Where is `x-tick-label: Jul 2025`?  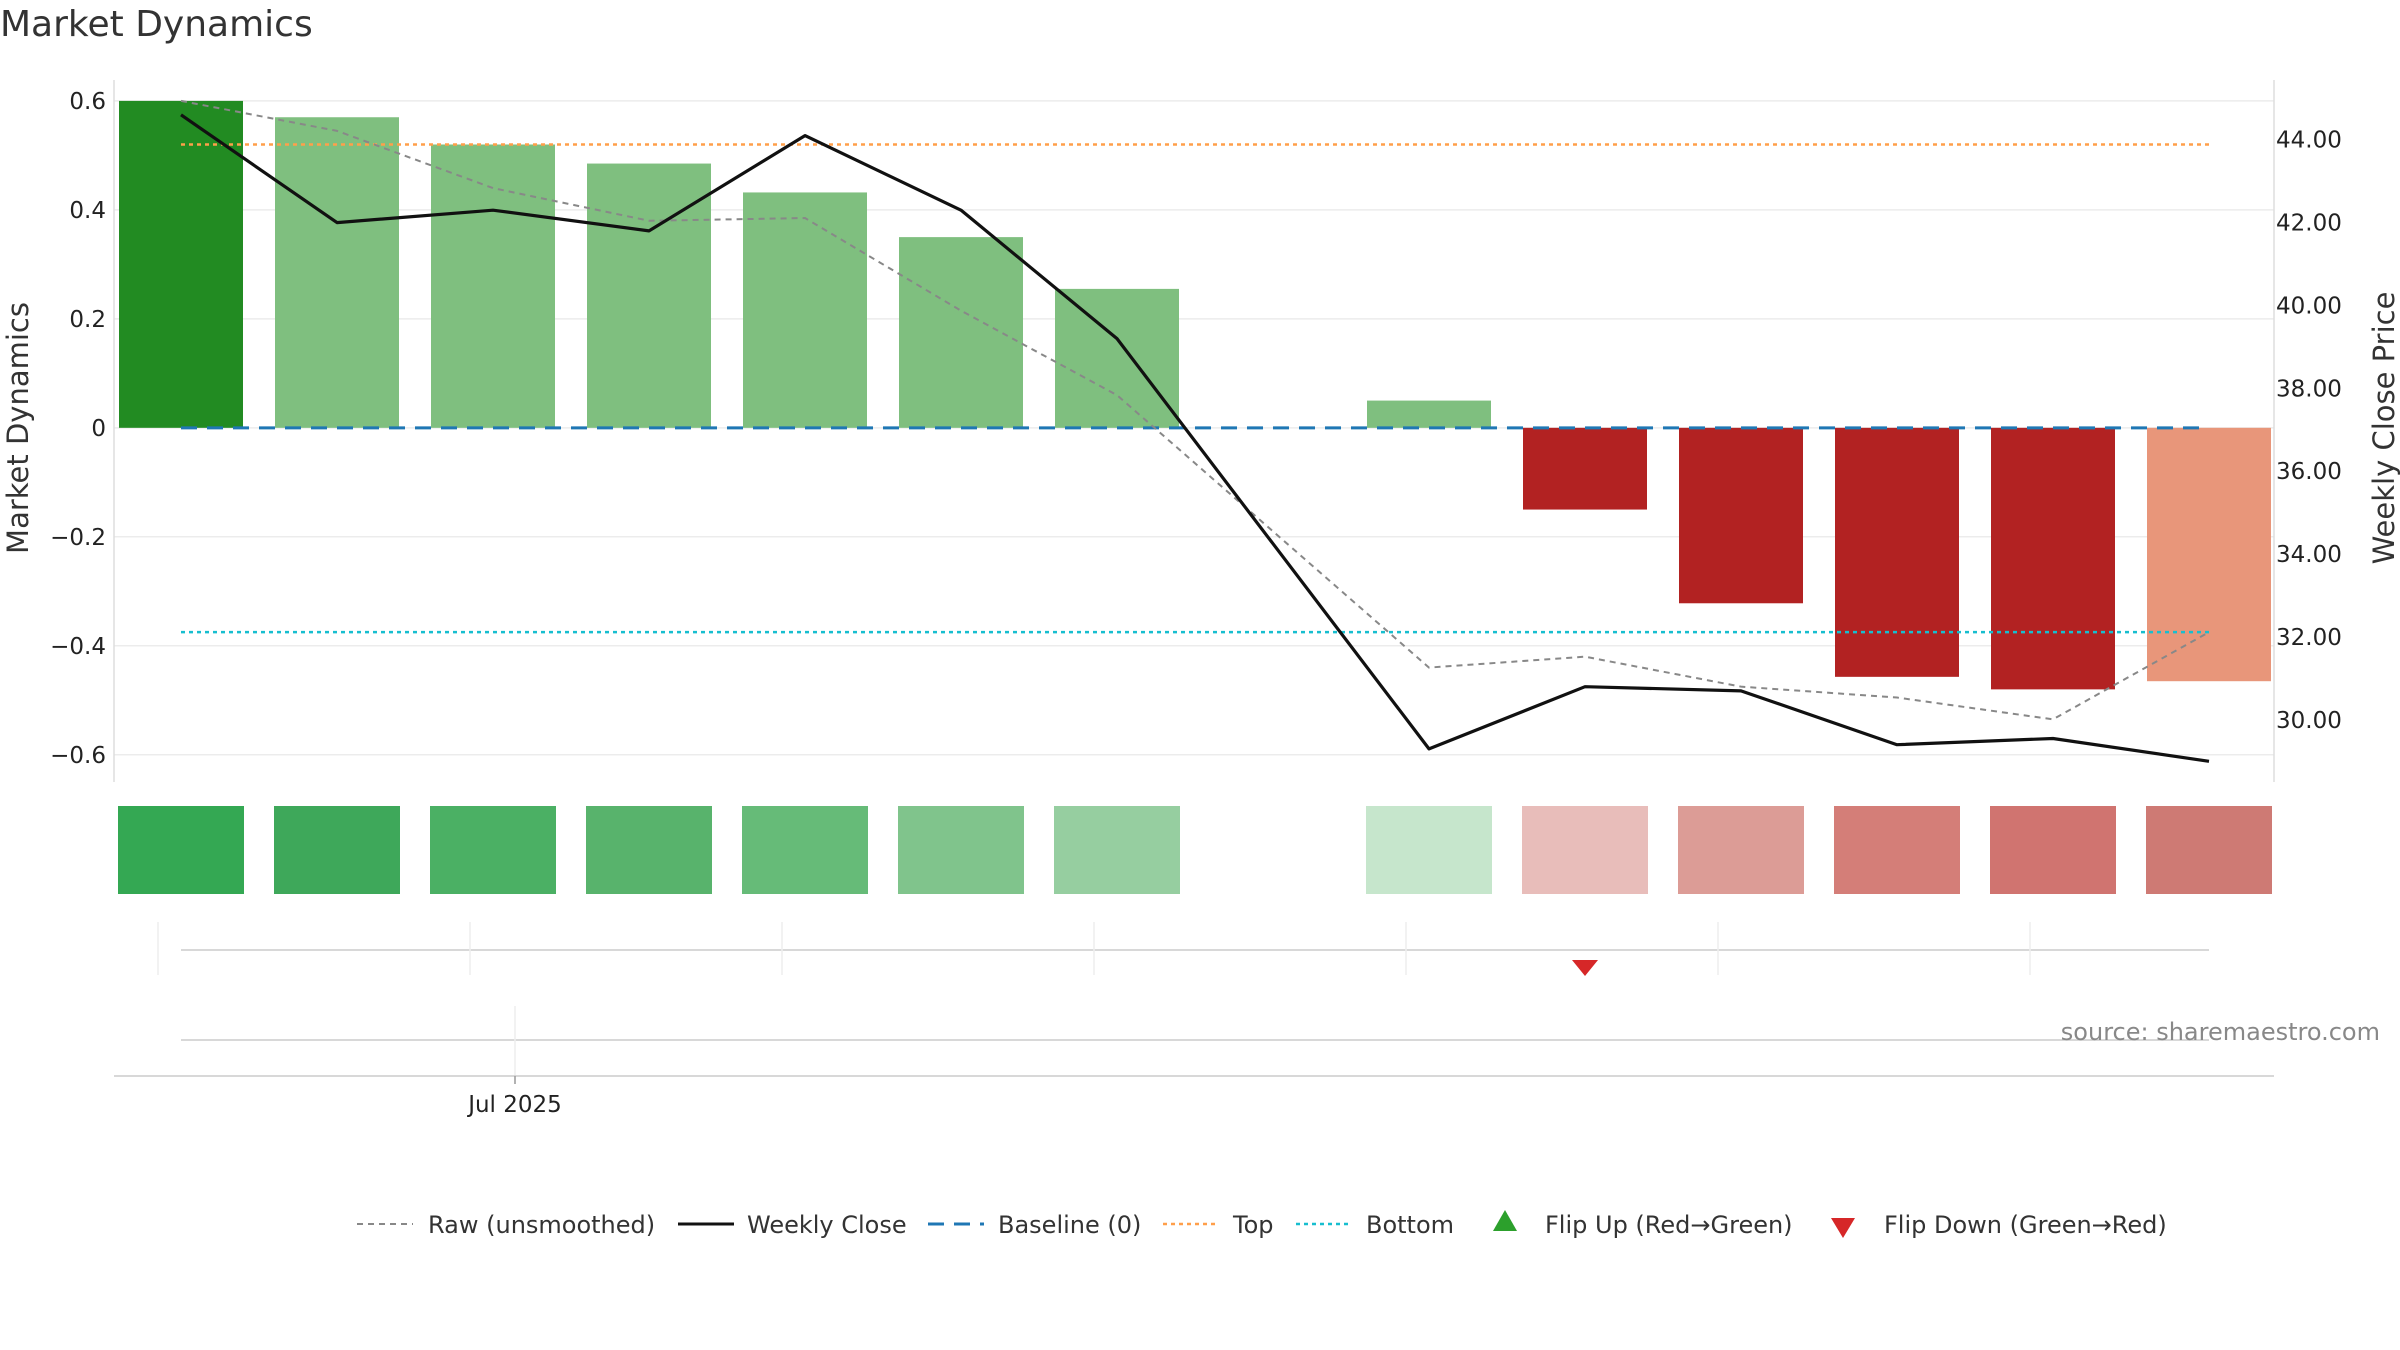 x-tick-label: Jul 2025 is located at coordinates (514, 1105).